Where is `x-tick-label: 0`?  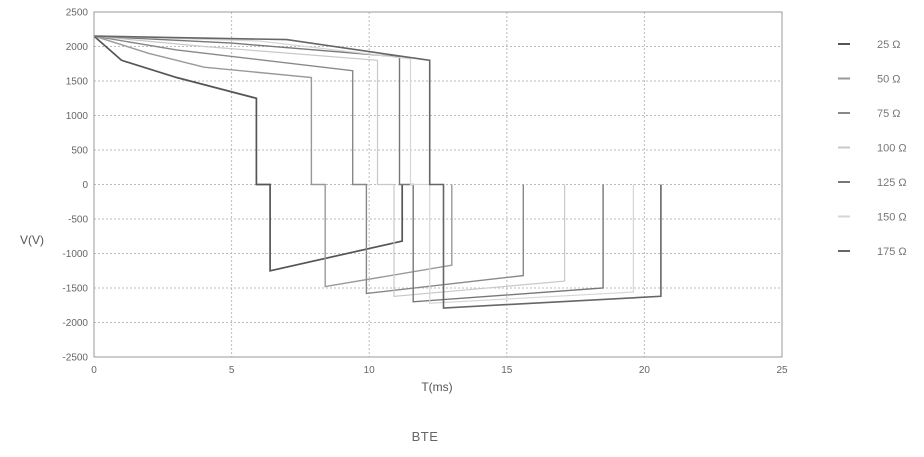
x-tick-label: 0 is located at coordinates (94, 370).